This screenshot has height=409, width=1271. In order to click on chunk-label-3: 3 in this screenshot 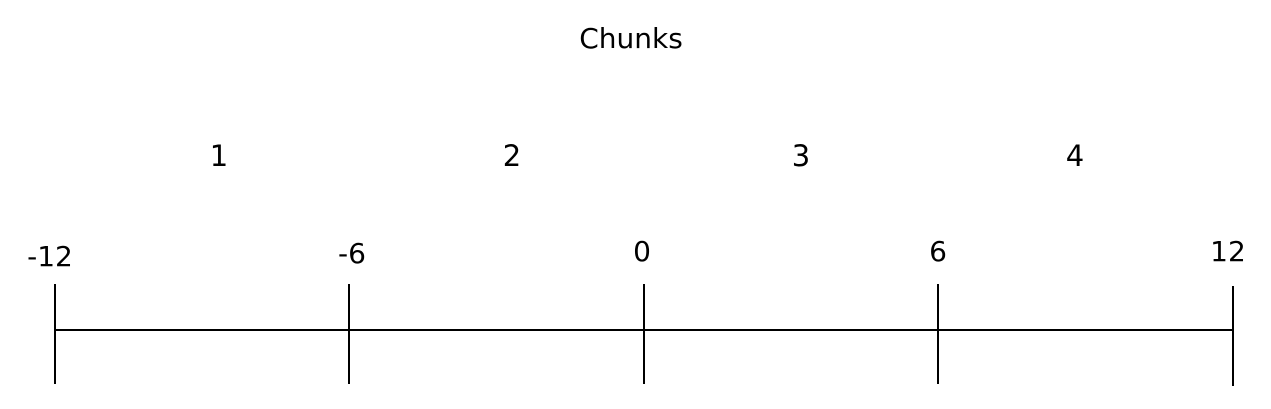, I will do `click(801, 156)`.